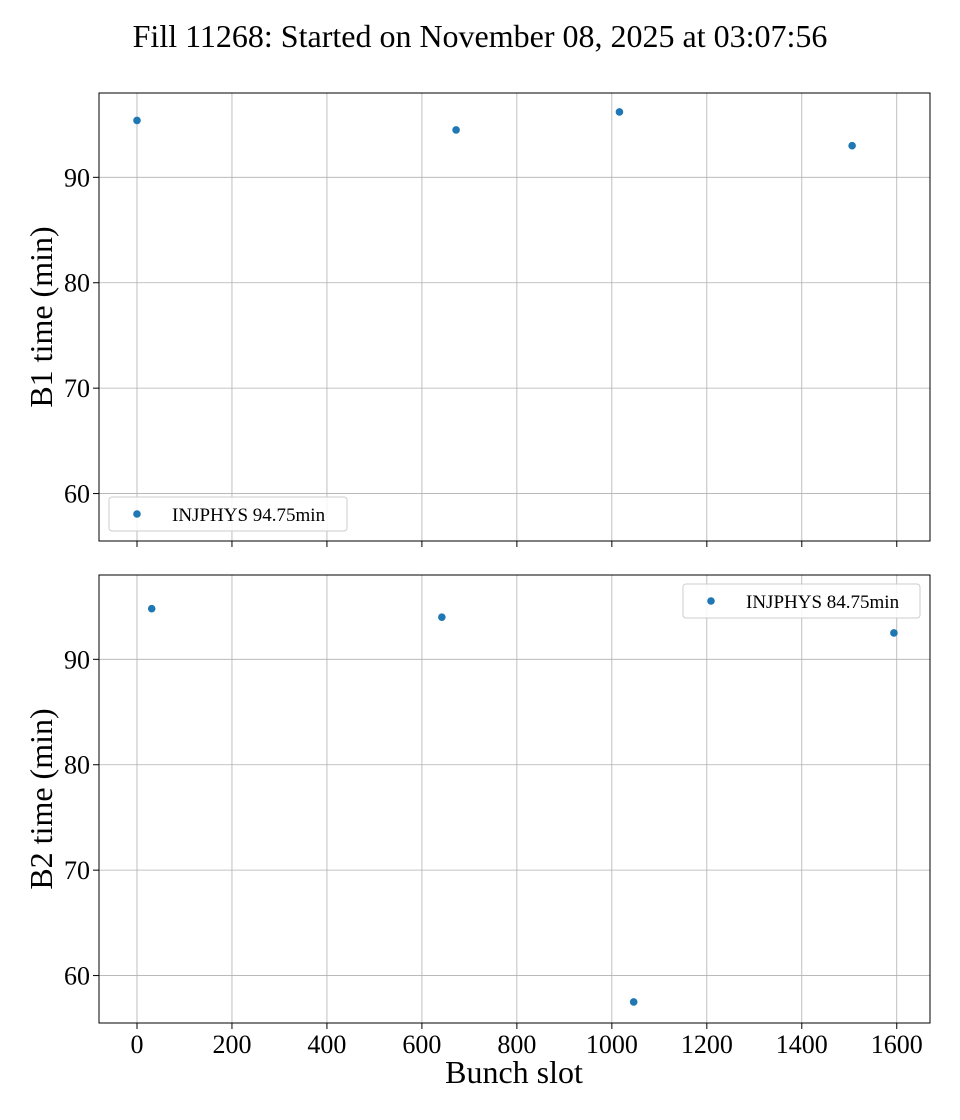 The width and height of the screenshot is (960, 1120). What do you see at coordinates (516, 1044) in the screenshot?
I see `x-tick-label: 800` at bounding box center [516, 1044].